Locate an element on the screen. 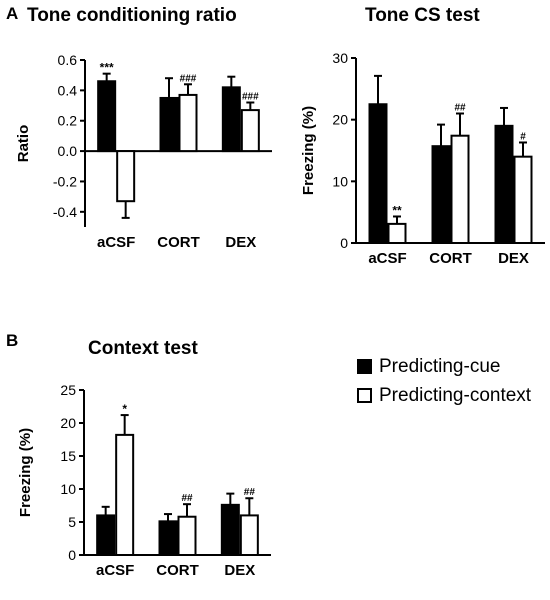 This screenshot has width=550, height=600. y-axis-label: Ratio is located at coordinates (23, 144).